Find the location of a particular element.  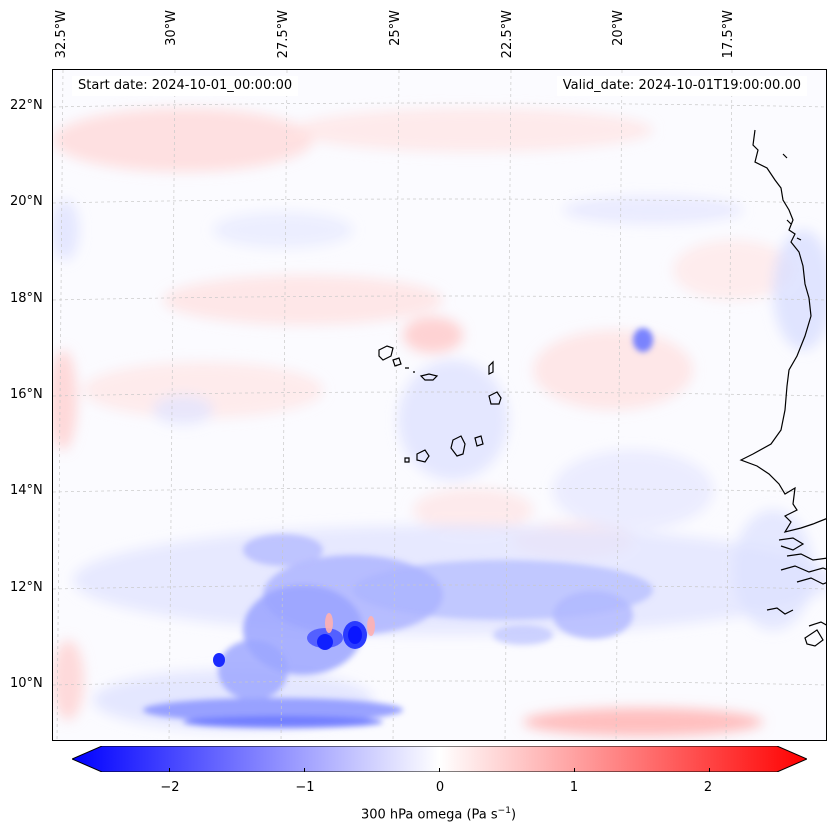

lat-label-20n: 20°N is located at coordinates (26, 201).